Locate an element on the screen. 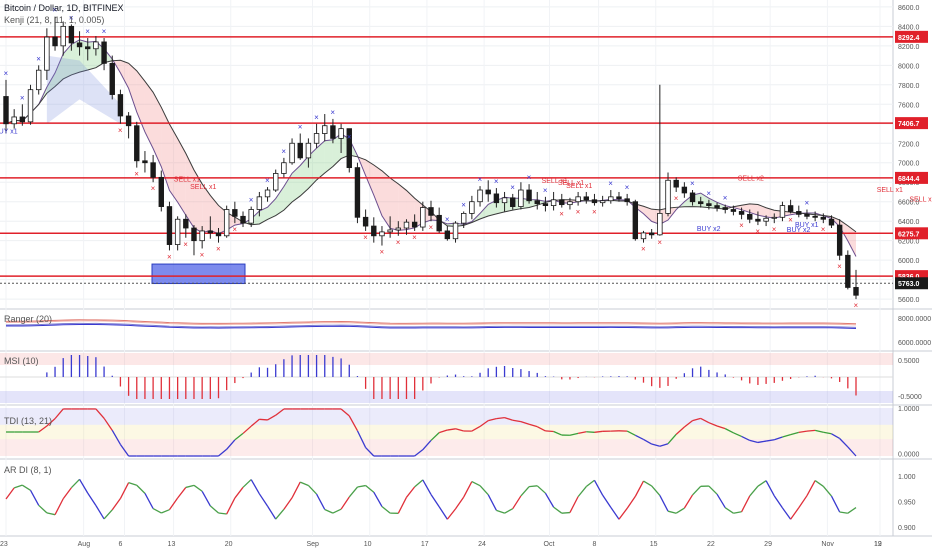 Image resolution: width=932 pixels, height=550 pixels. price-level-tag-label: 7406.7 is located at coordinates (909, 124).